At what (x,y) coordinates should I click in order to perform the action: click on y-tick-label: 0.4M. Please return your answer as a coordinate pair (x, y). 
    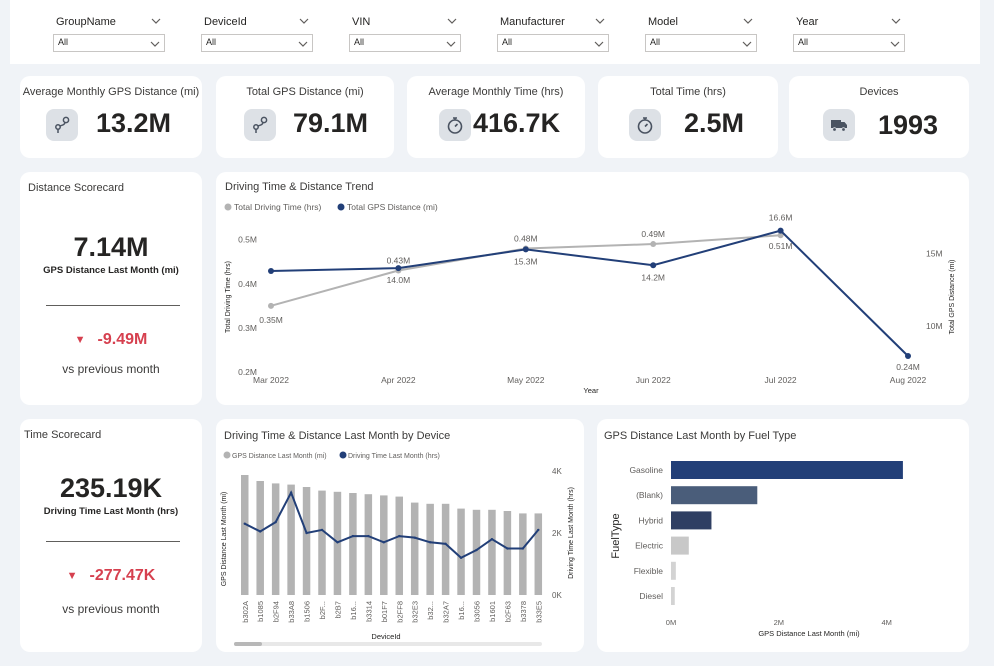
    Looking at the image, I should click on (247, 284).